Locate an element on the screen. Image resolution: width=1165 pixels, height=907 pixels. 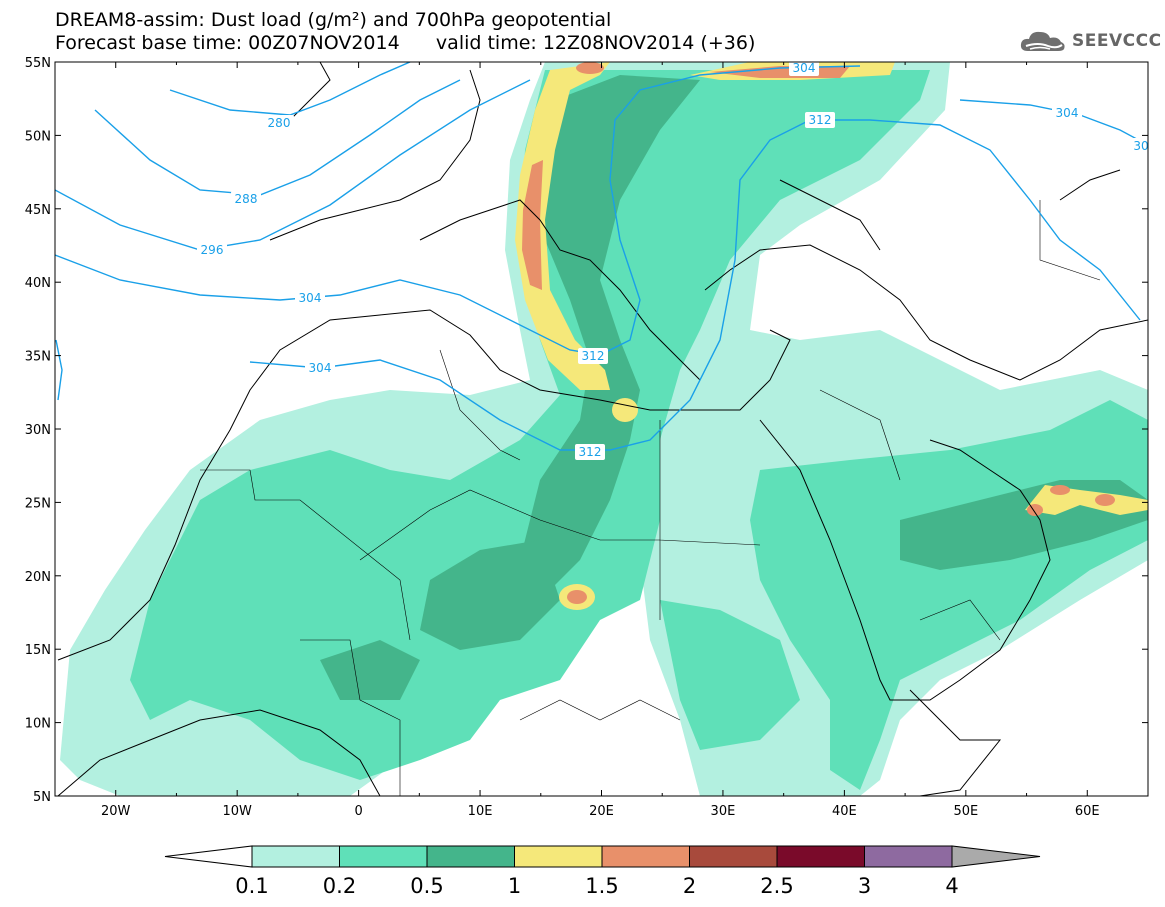
colorbar-label: 2.5 is located at coordinates (776, 886).